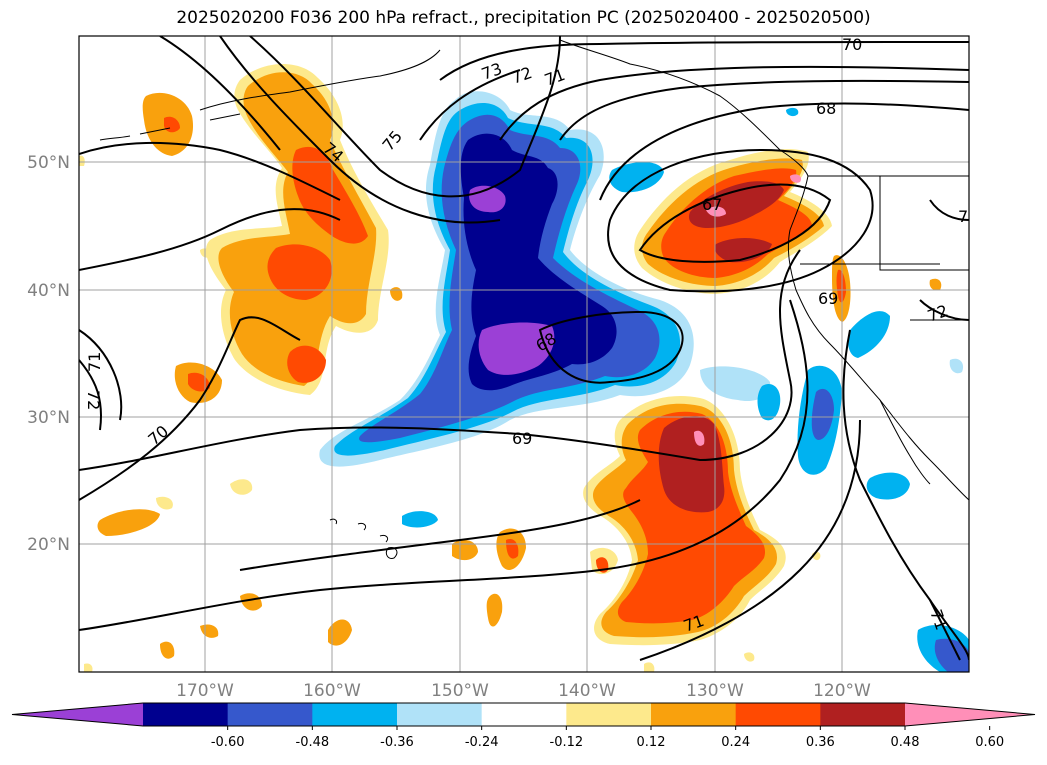  Describe the element at coordinates (220, 93) in the screenshot. I see `contour-w3` at that location.